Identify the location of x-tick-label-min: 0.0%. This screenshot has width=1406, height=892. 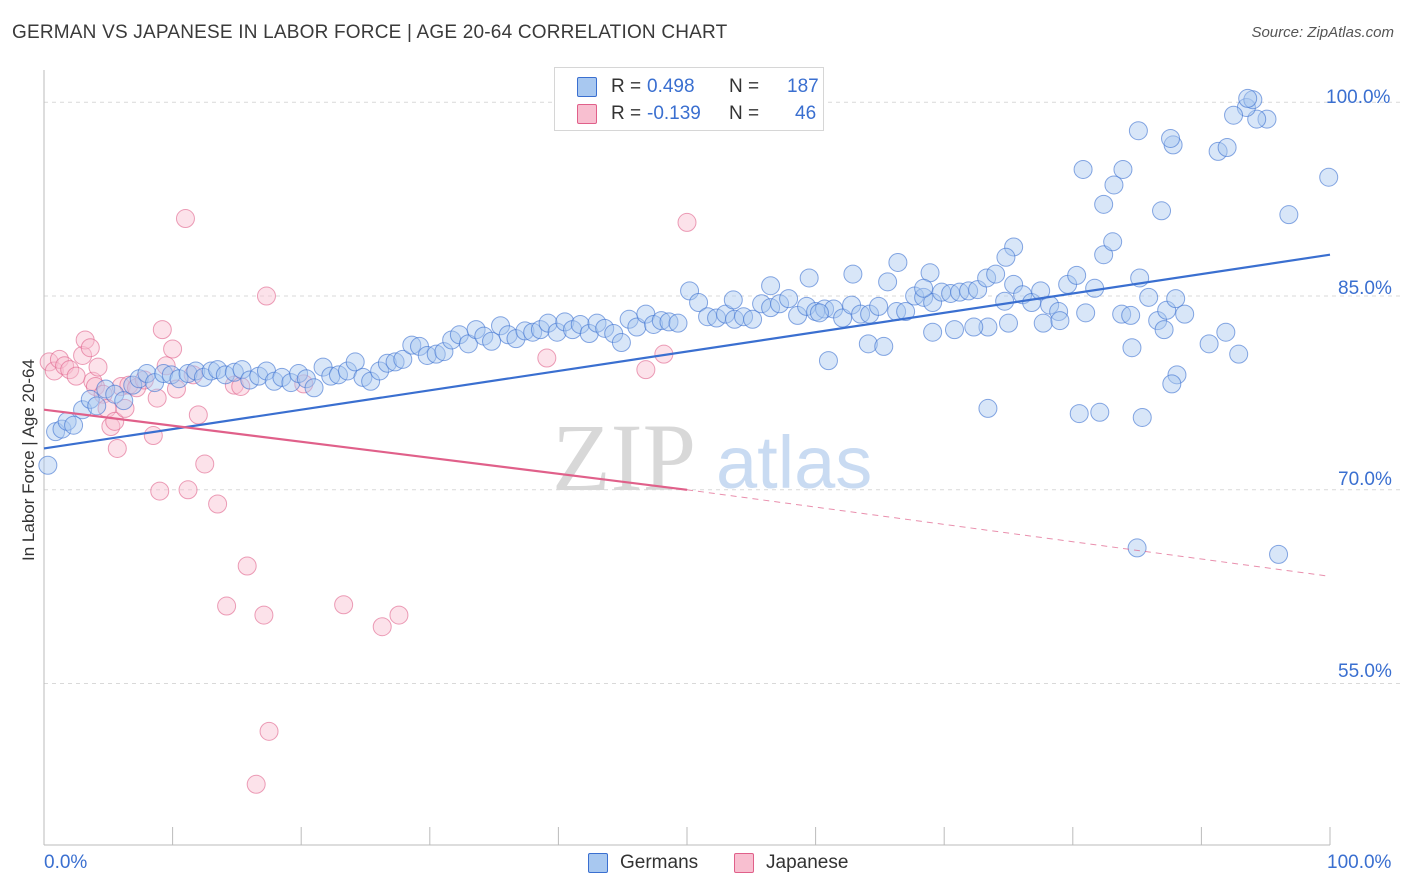
(66, 862).